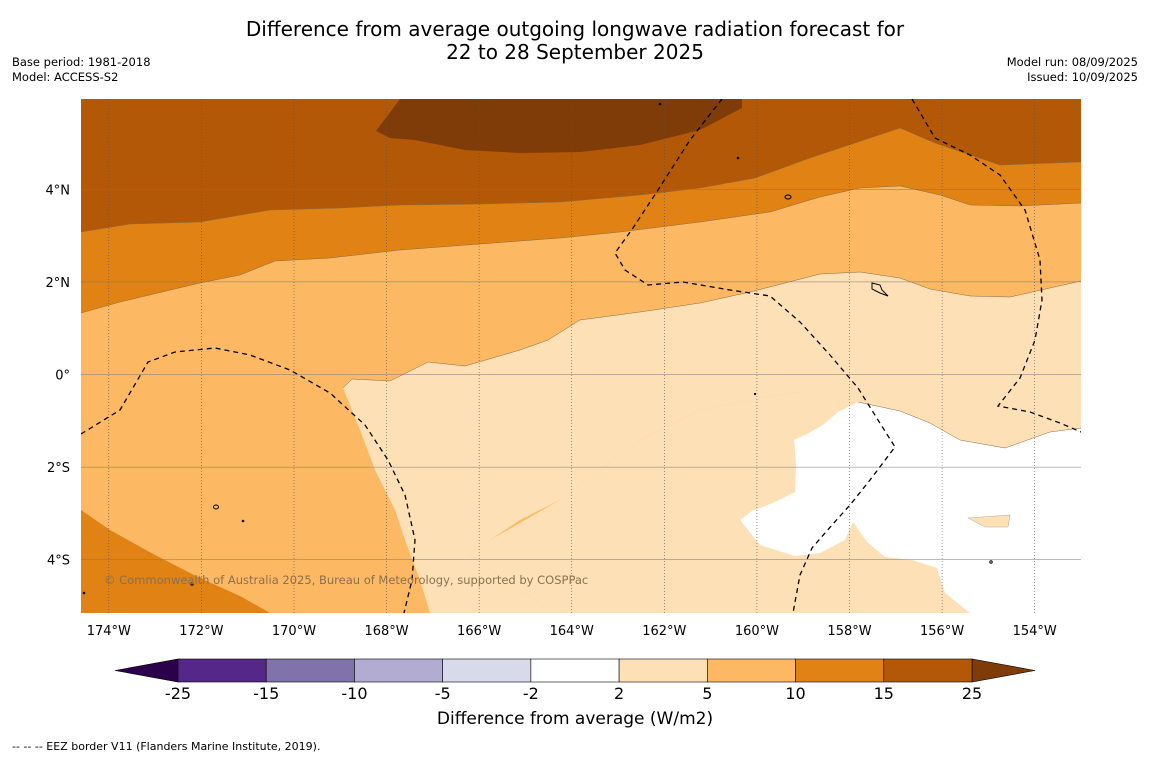 This screenshot has height=758, width=1150. Describe the element at coordinates (757, 631) in the screenshot. I see `longitude-label-7: 160°W` at that location.